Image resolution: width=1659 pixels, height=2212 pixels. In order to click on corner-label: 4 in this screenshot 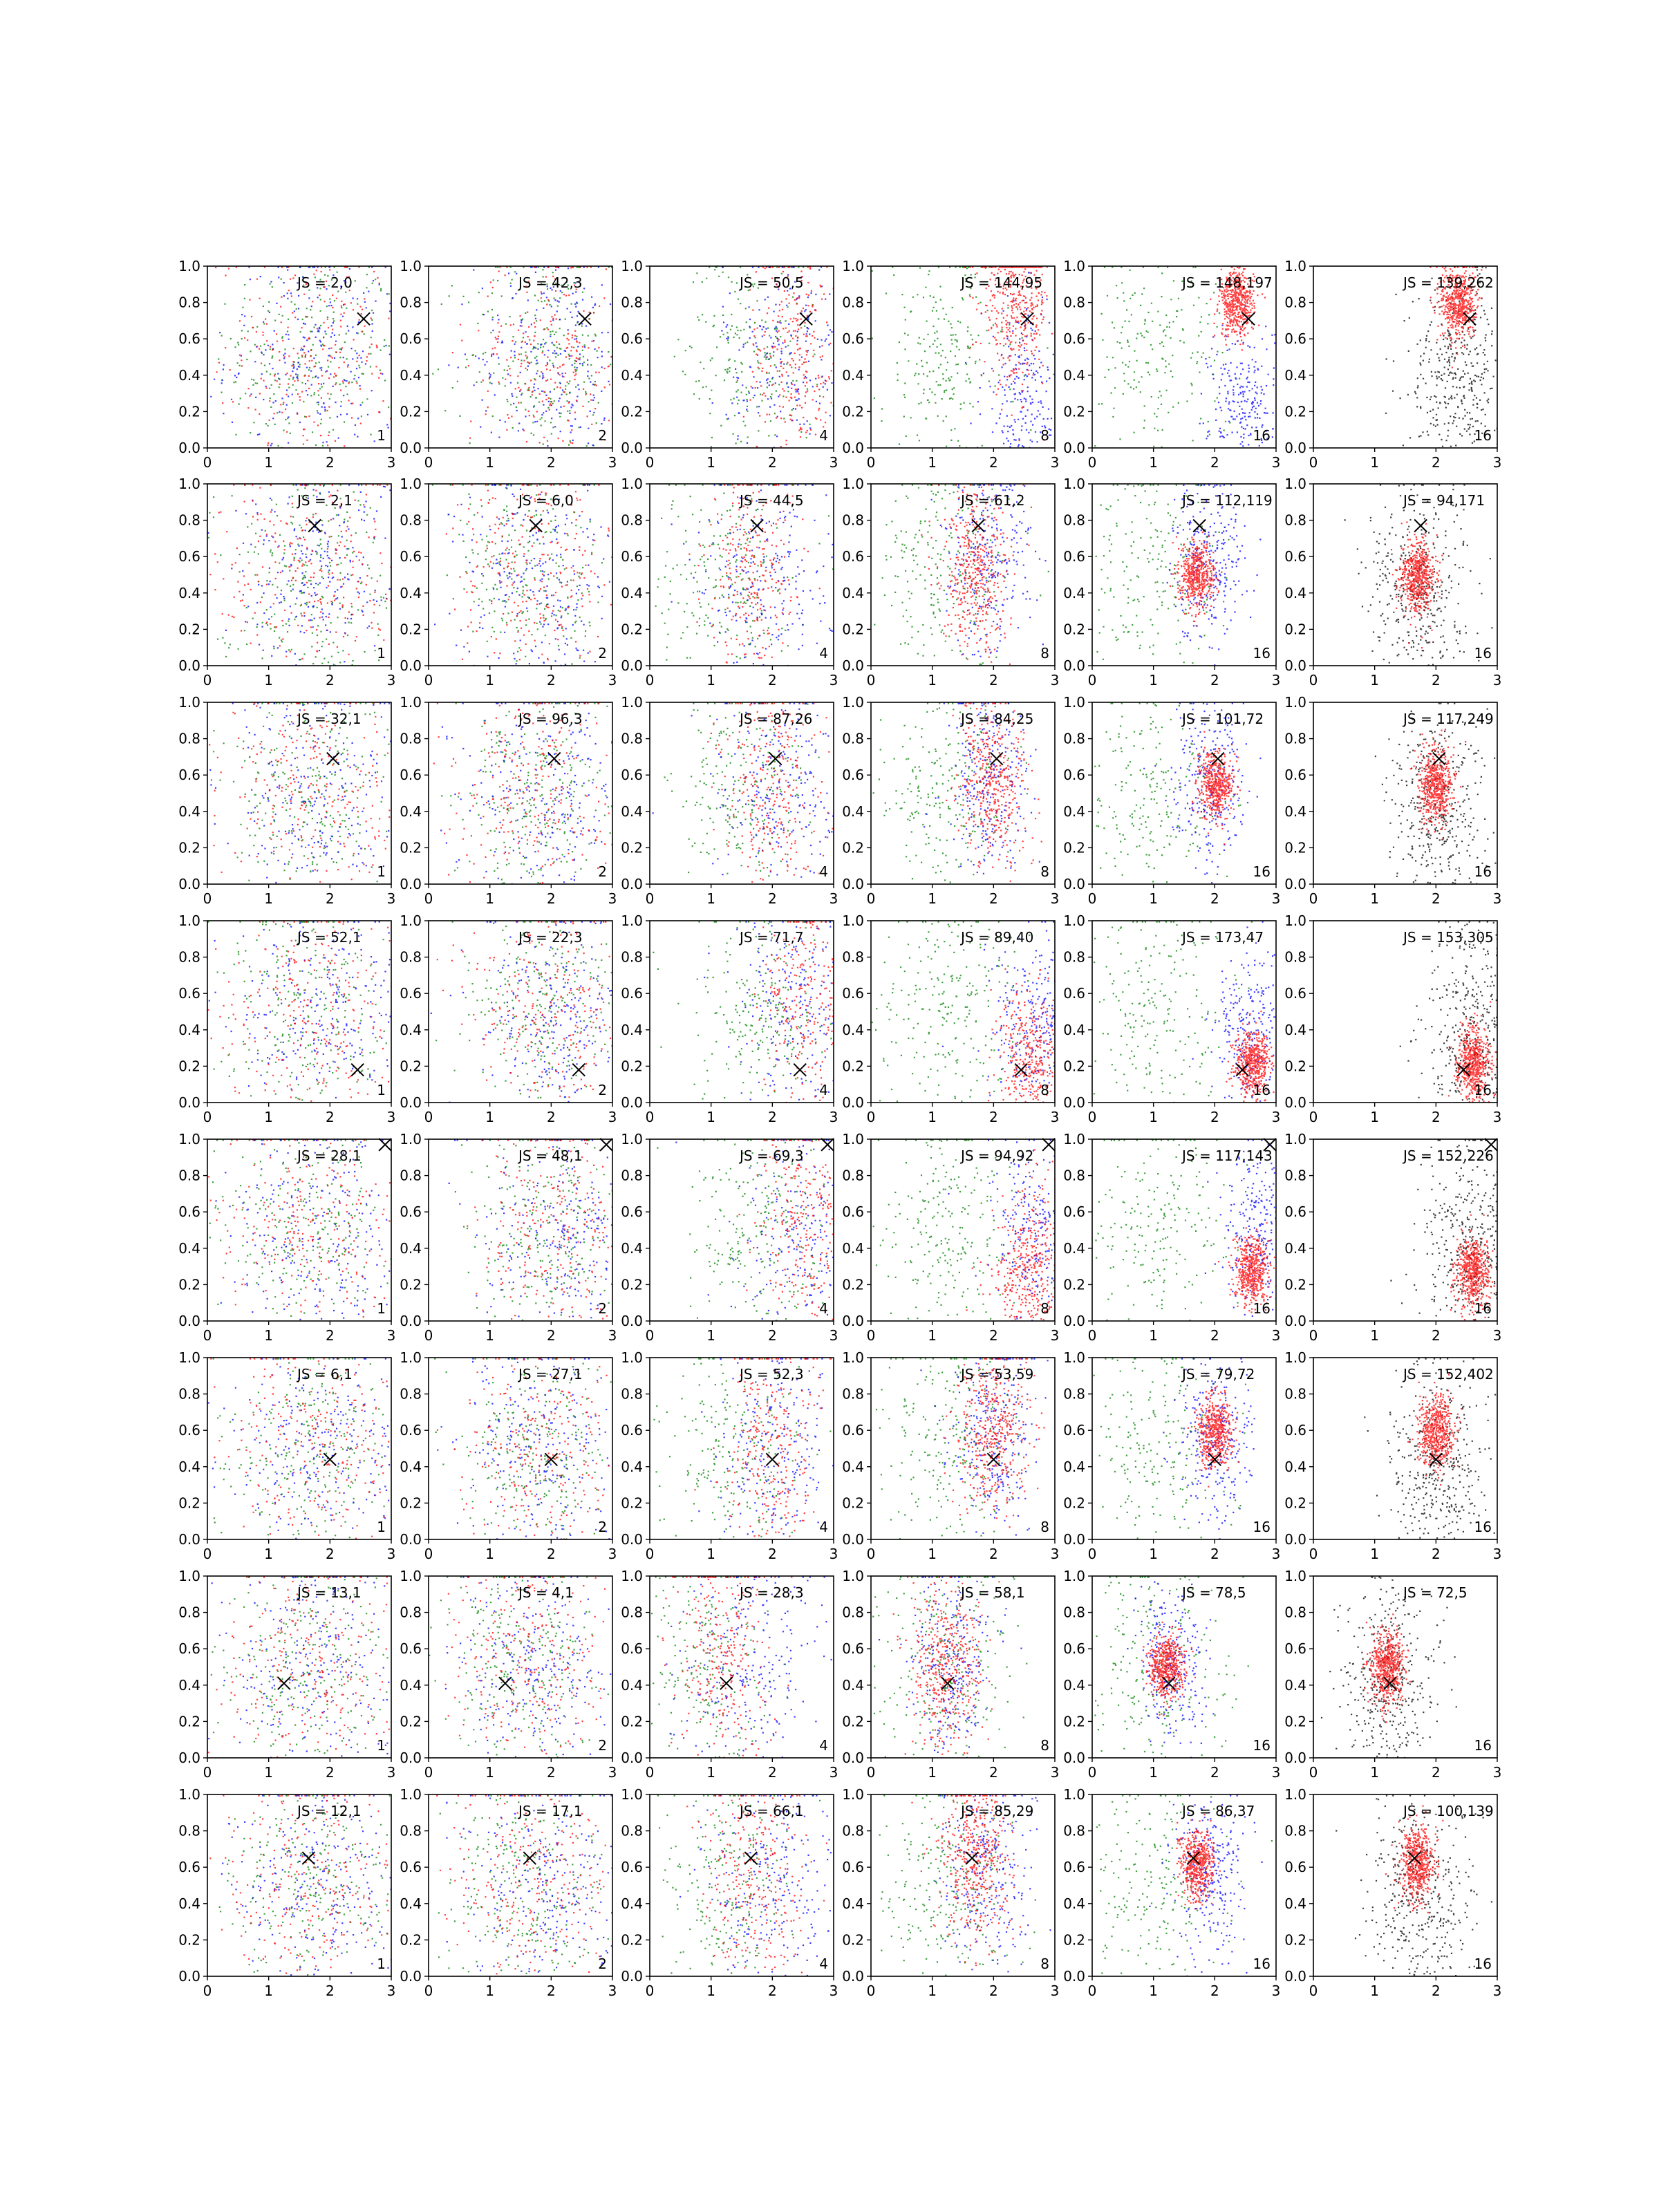, I will do `click(824, 1309)`.